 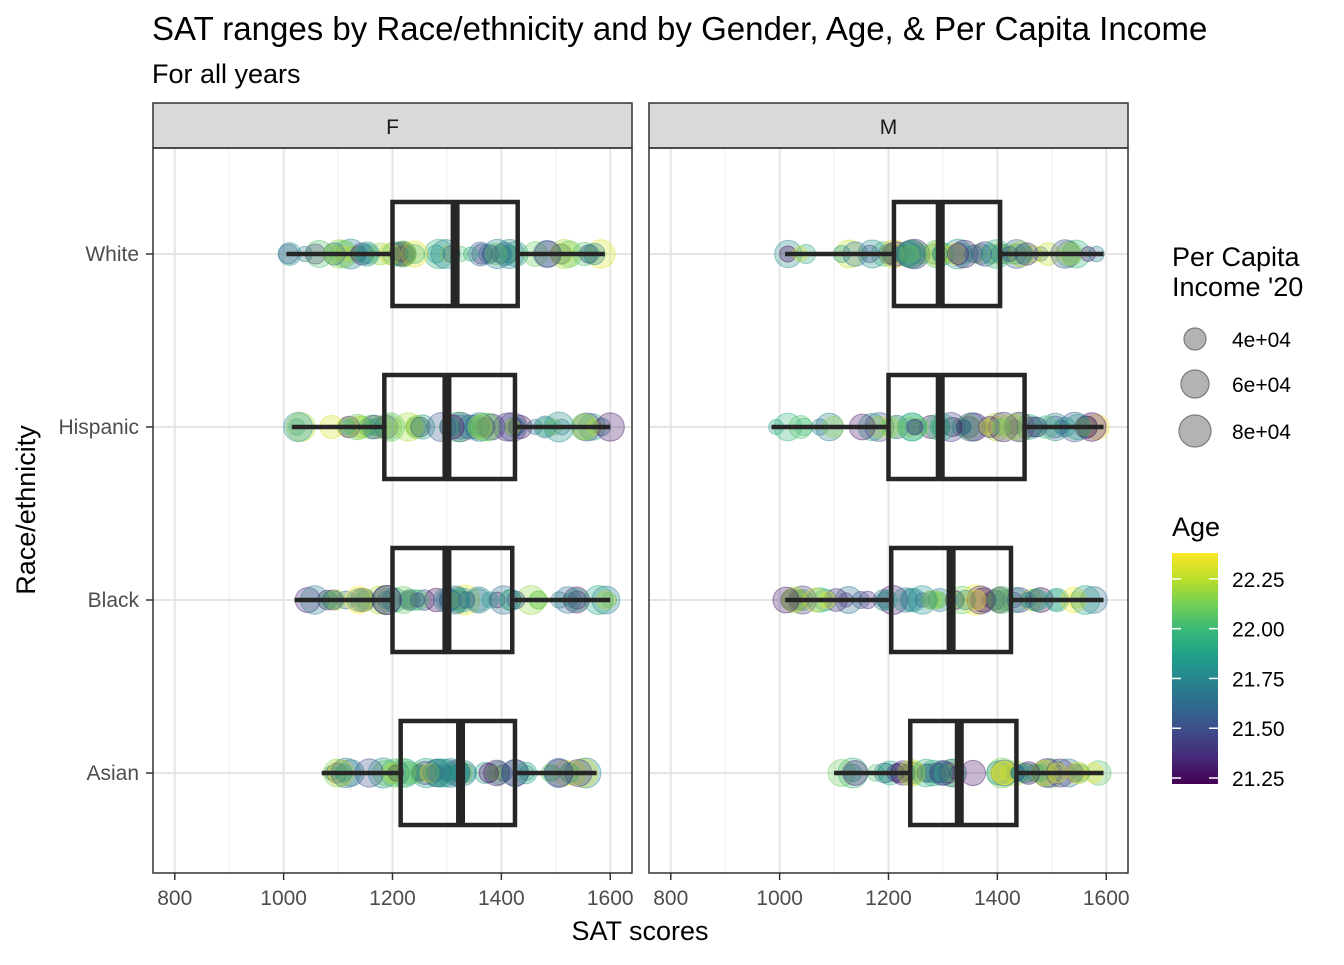 I want to click on color-legend-label: 22.00, so click(x=1258, y=630).